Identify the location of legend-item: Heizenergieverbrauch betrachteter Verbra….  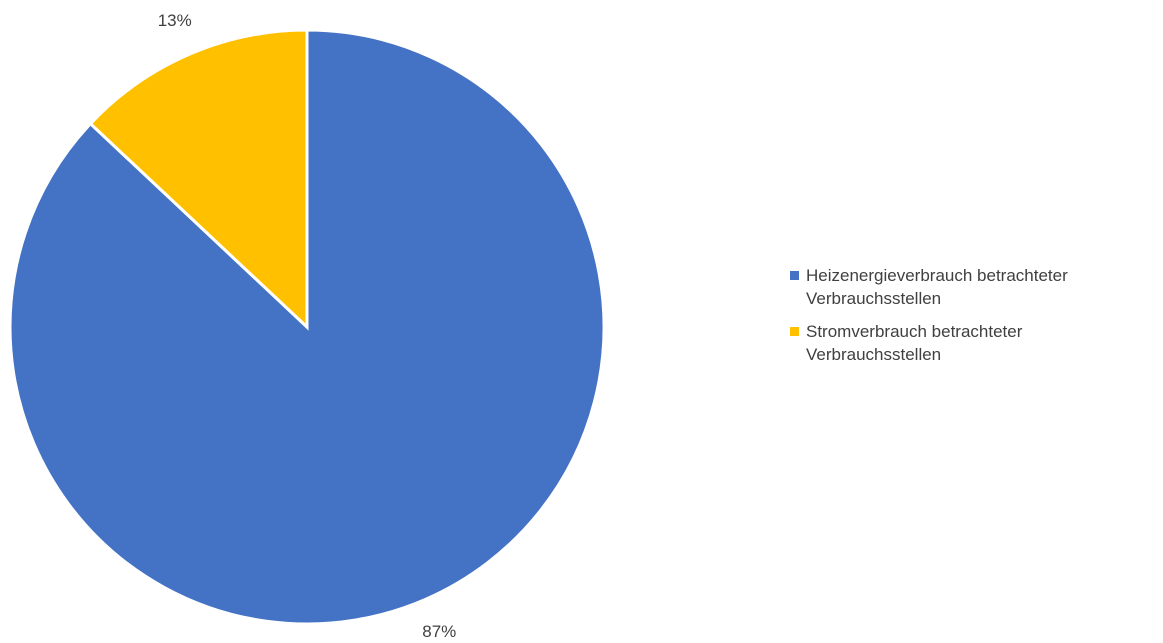
(955, 287).